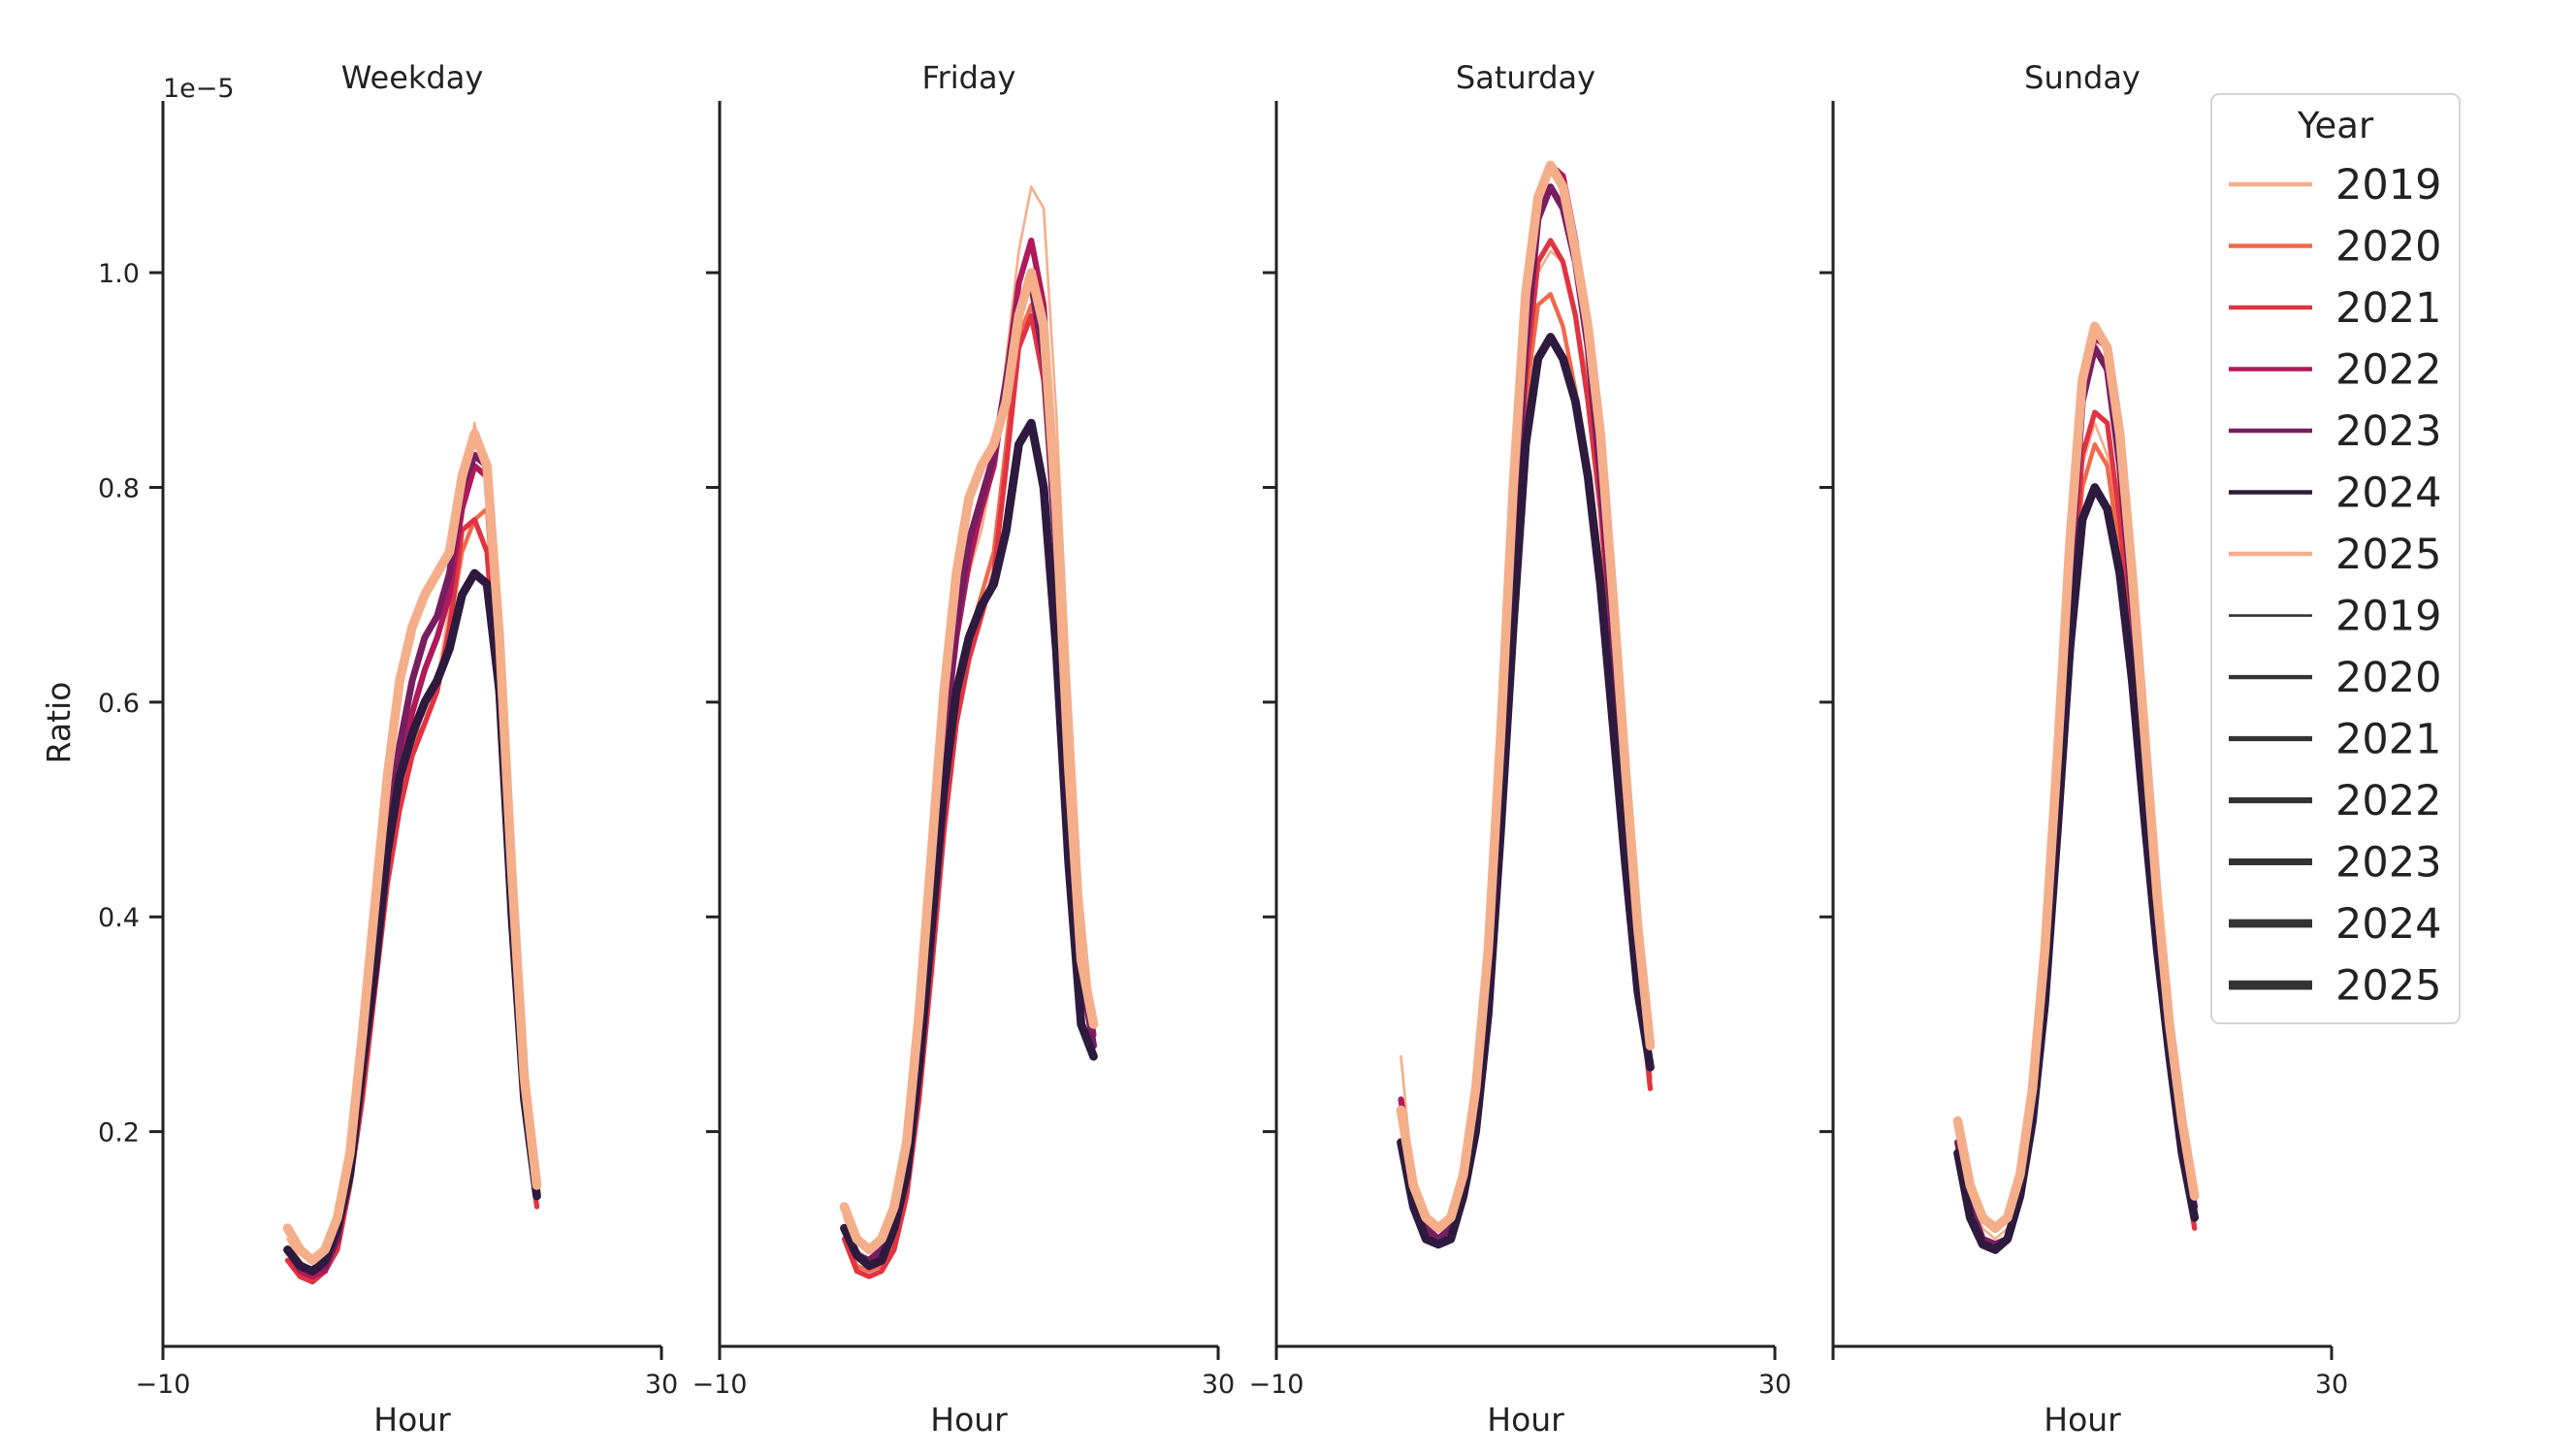 This screenshot has width=2576, height=1455. I want to click on legend-color-label-2024: 2024, so click(2388, 493).